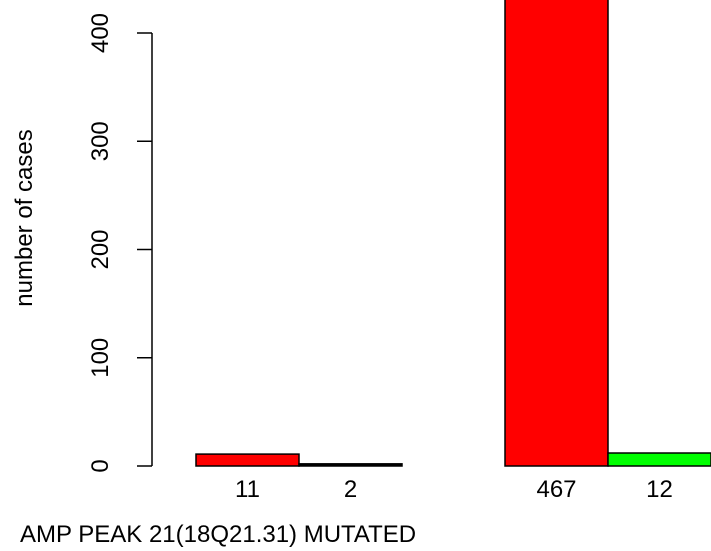  I want to click on bar-g1-b0, so click(556, 233).